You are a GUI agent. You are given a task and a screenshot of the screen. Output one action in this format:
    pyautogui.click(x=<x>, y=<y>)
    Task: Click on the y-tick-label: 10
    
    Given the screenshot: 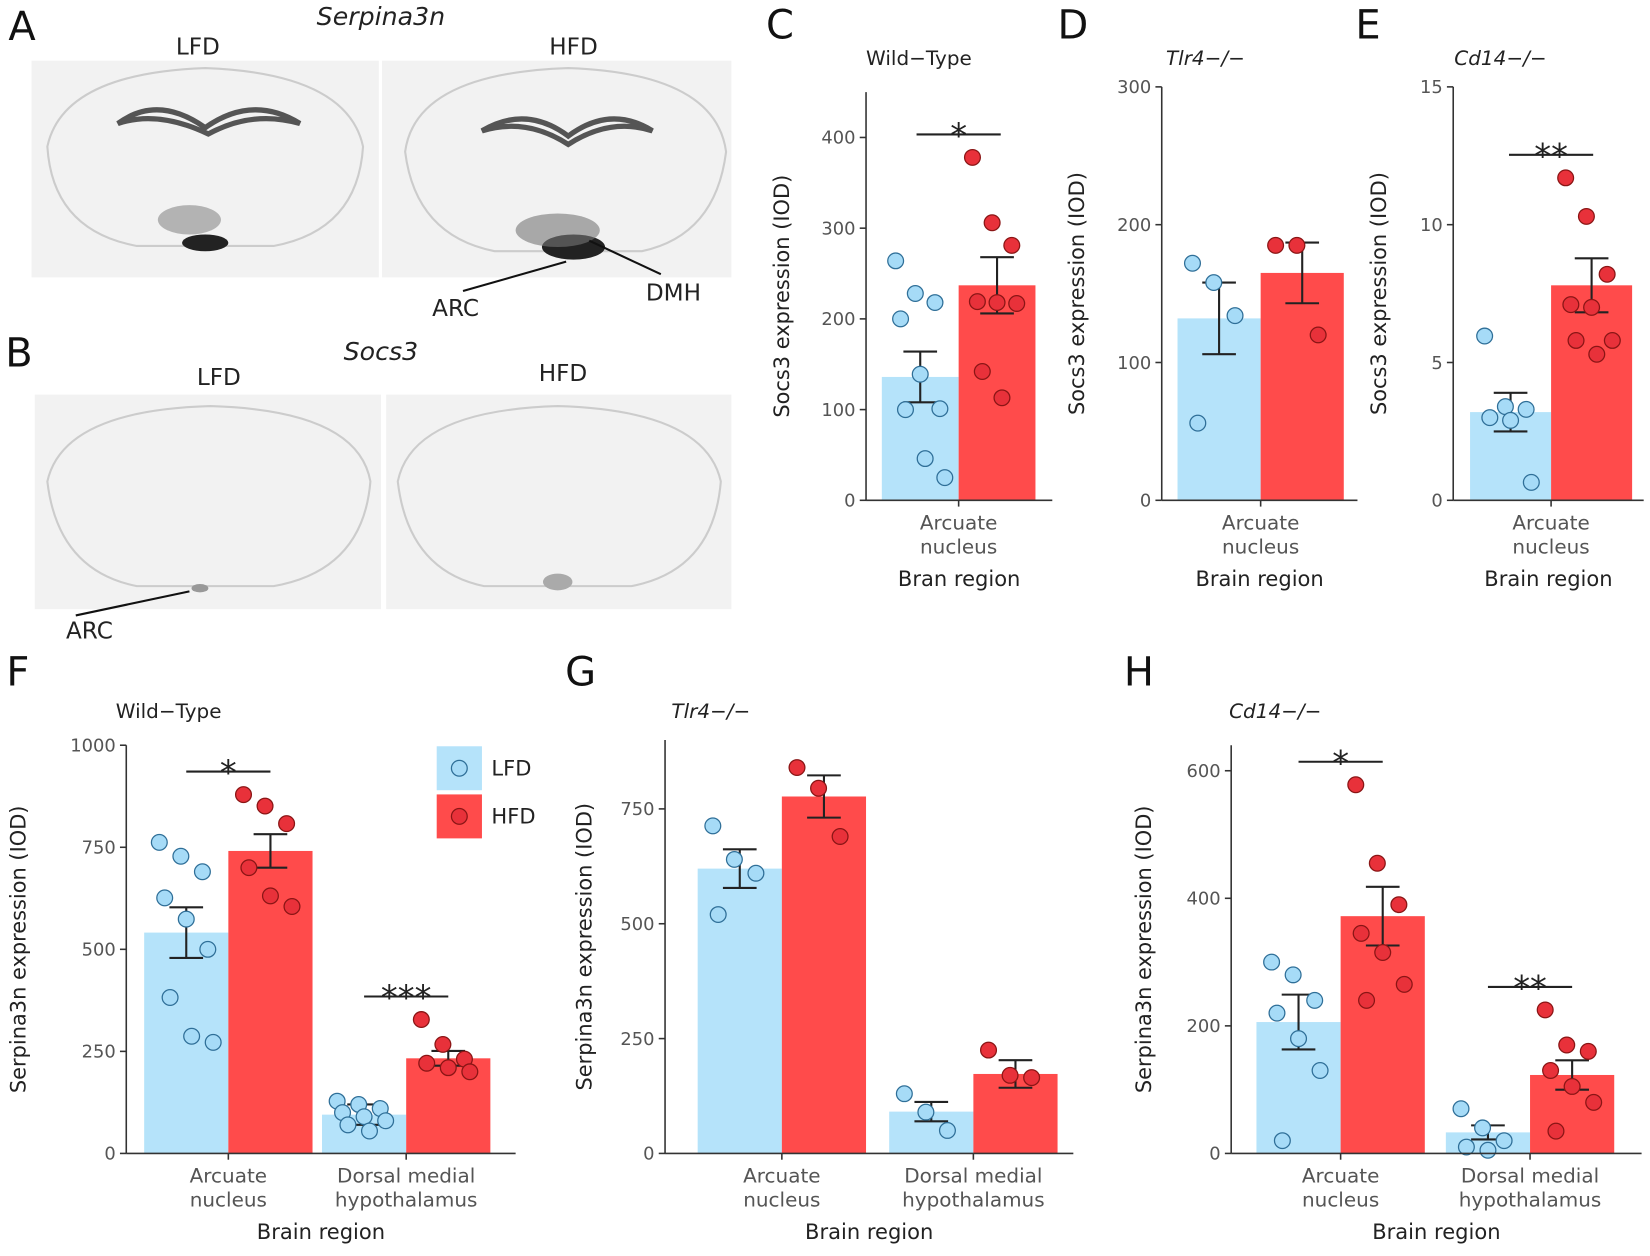 What is the action you would take?
    pyautogui.click(x=1431, y=225)
    